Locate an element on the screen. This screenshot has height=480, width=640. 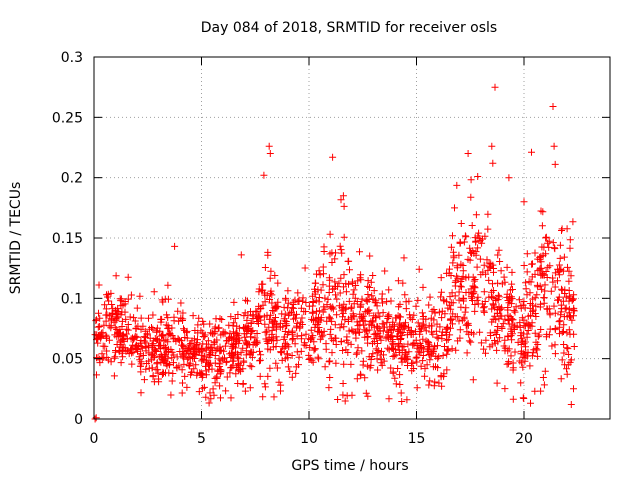
y-tick-label: 0.1 is located at coordinates (72, 299).